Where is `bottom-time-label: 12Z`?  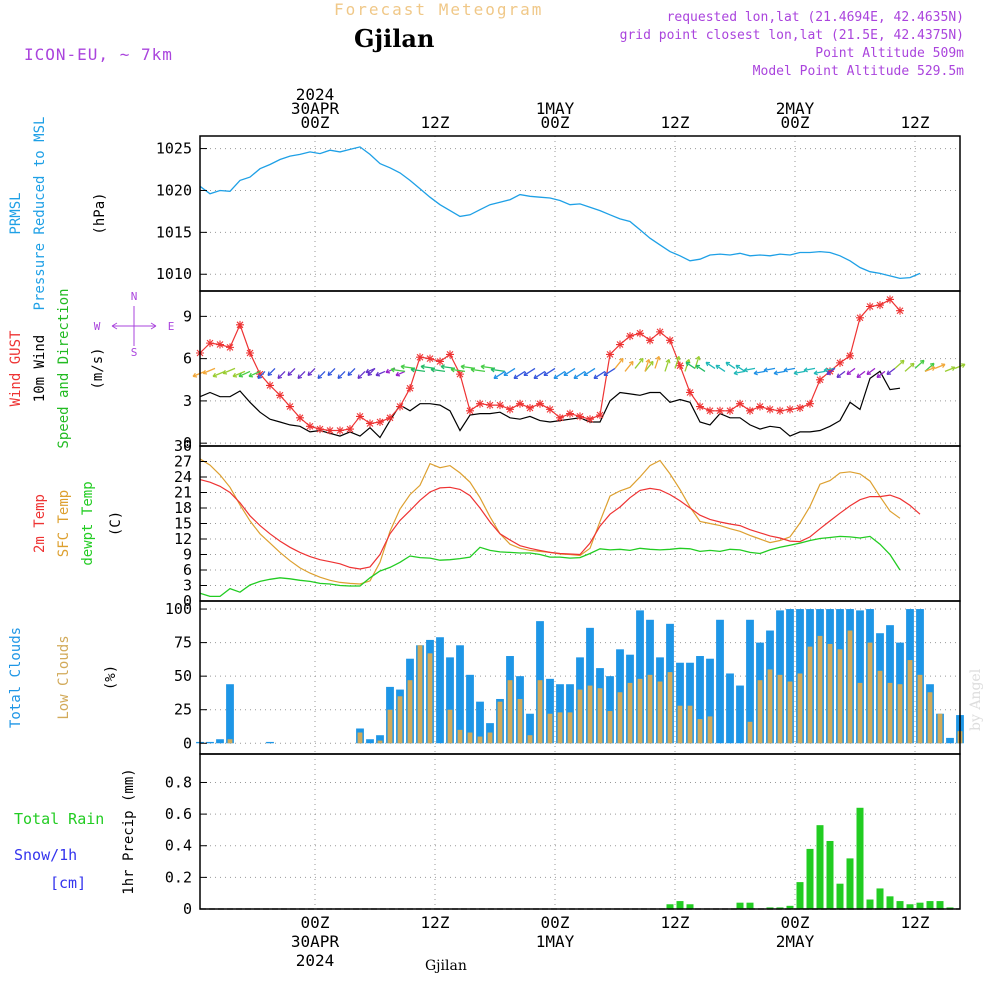 bottom-time-label: 12Z is located at coordinates (675, 922).